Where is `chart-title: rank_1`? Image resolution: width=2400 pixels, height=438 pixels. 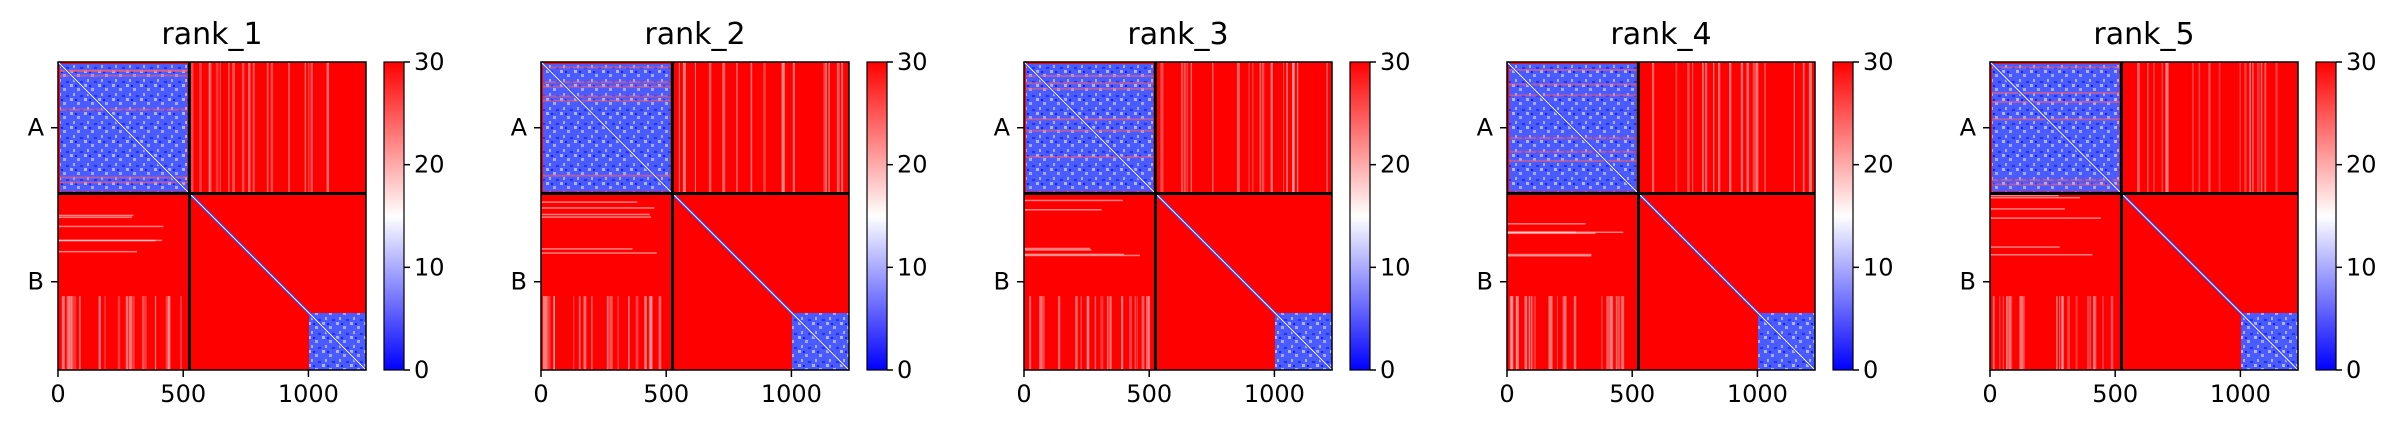
chart-title: rank_1 is located at coordinates (211, 34).